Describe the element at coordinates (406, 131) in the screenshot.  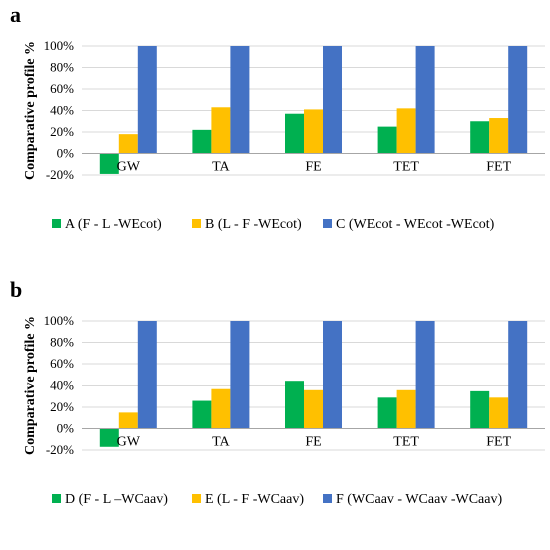
I see `bar-b-tet` at that location.